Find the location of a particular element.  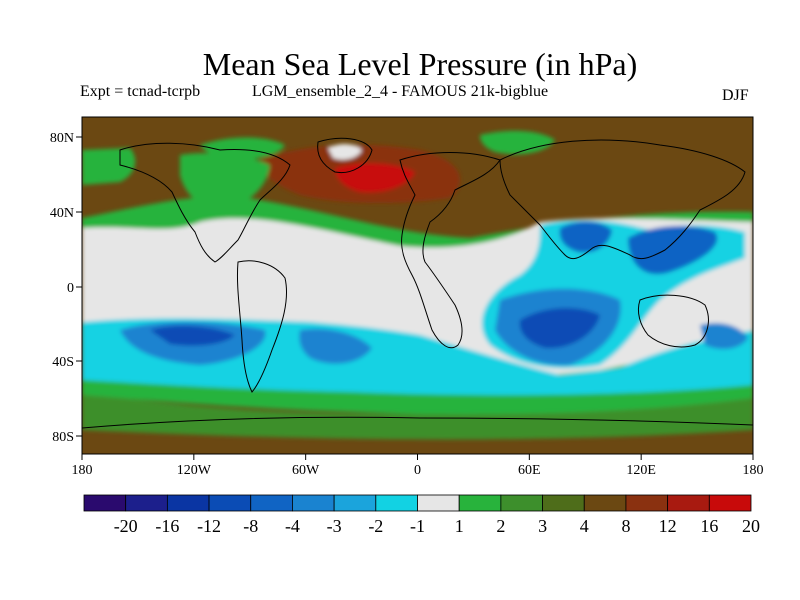

asia-coast is located at coordinates (622, 199).